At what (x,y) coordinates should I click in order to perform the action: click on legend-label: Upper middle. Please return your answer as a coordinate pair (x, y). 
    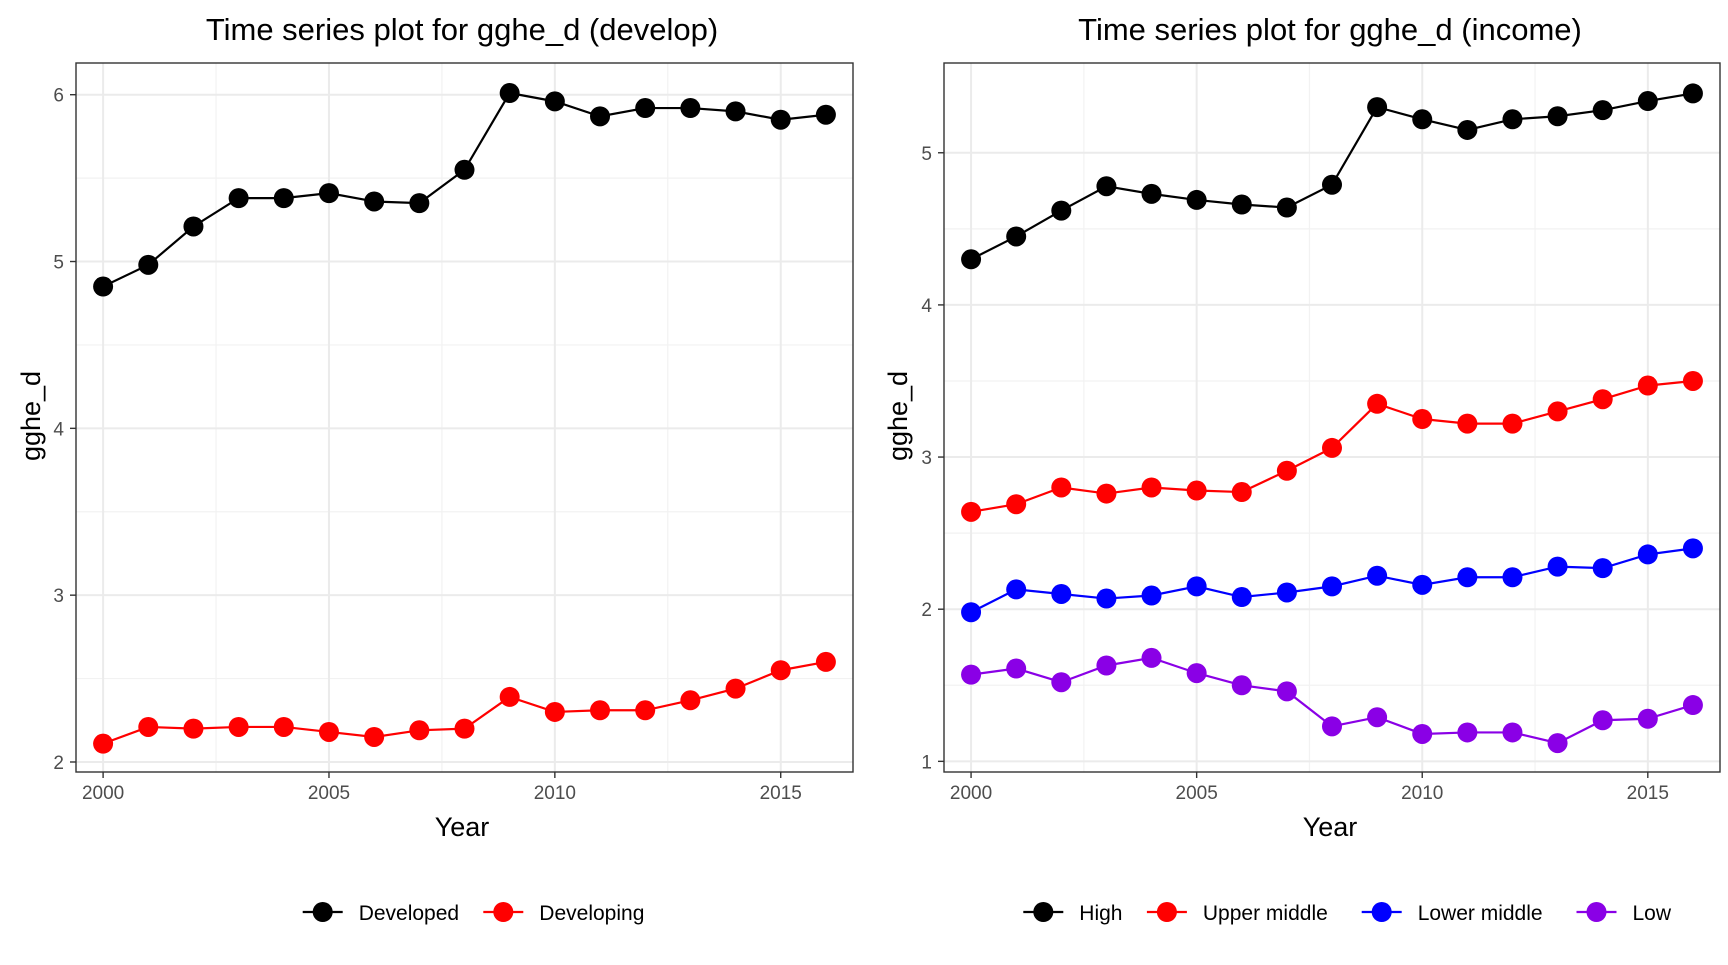
    Looking at the image, I should click on (1265, 913).